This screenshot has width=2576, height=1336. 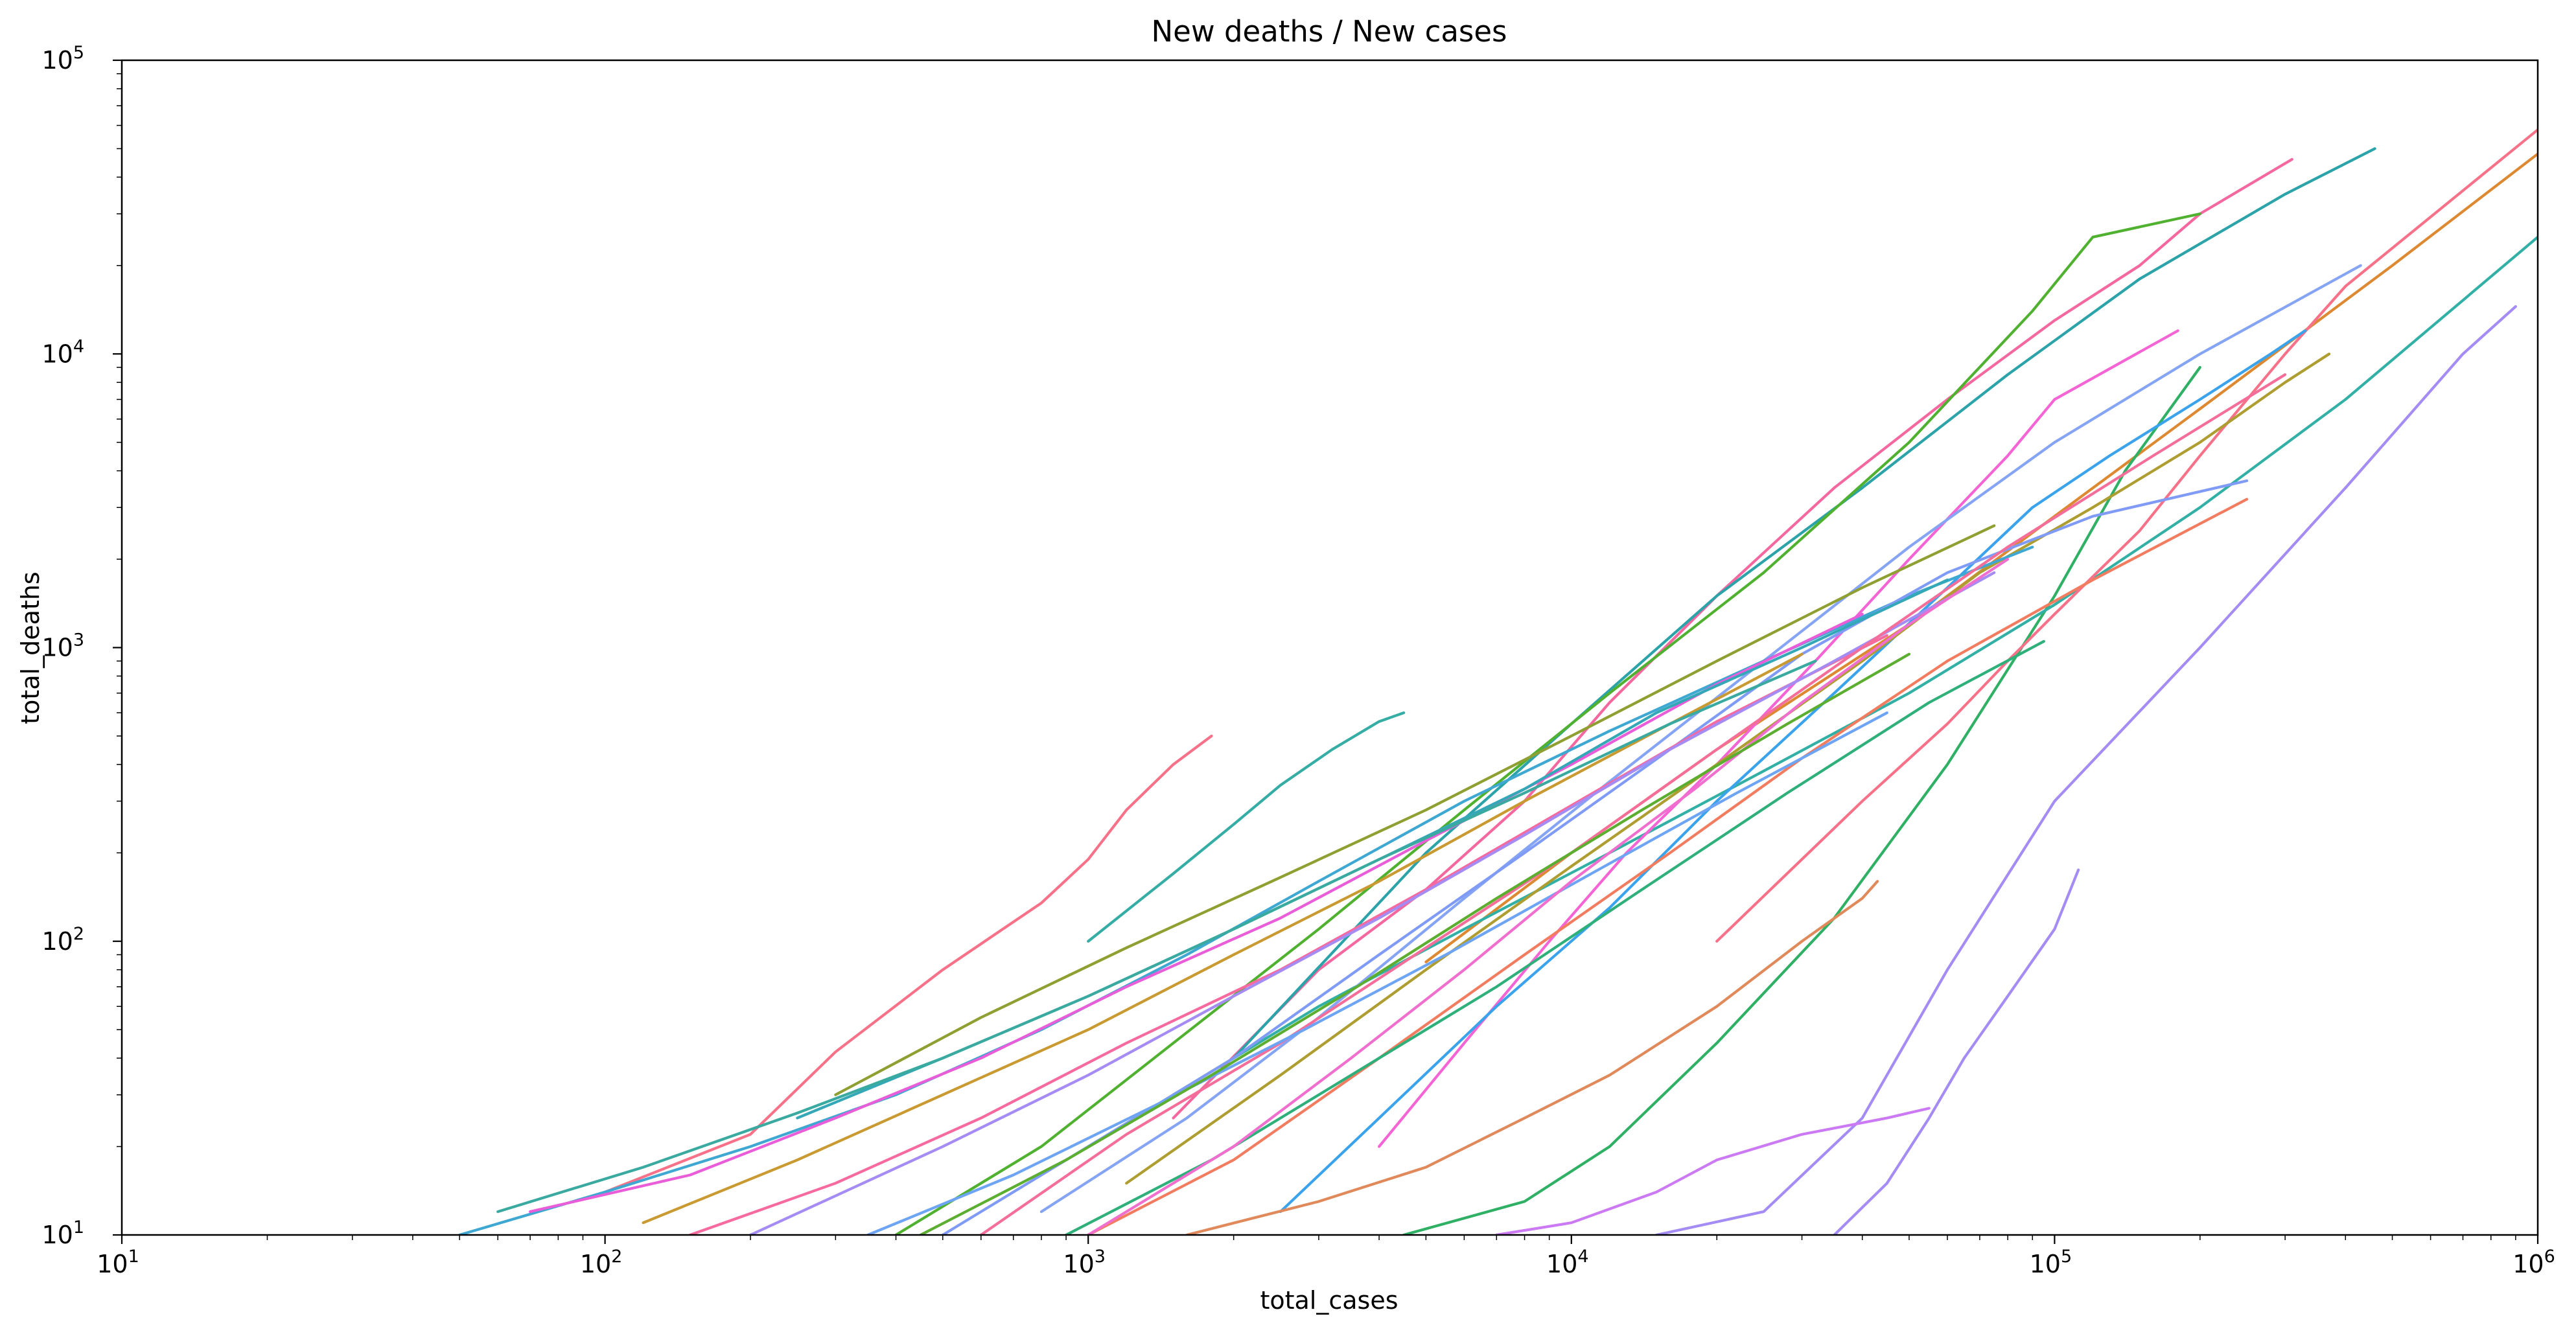 What do you see at coordinates (78, 640) in the screenshot?
I see `y-tick-exponent: 3` at bounding box center [78, 640].